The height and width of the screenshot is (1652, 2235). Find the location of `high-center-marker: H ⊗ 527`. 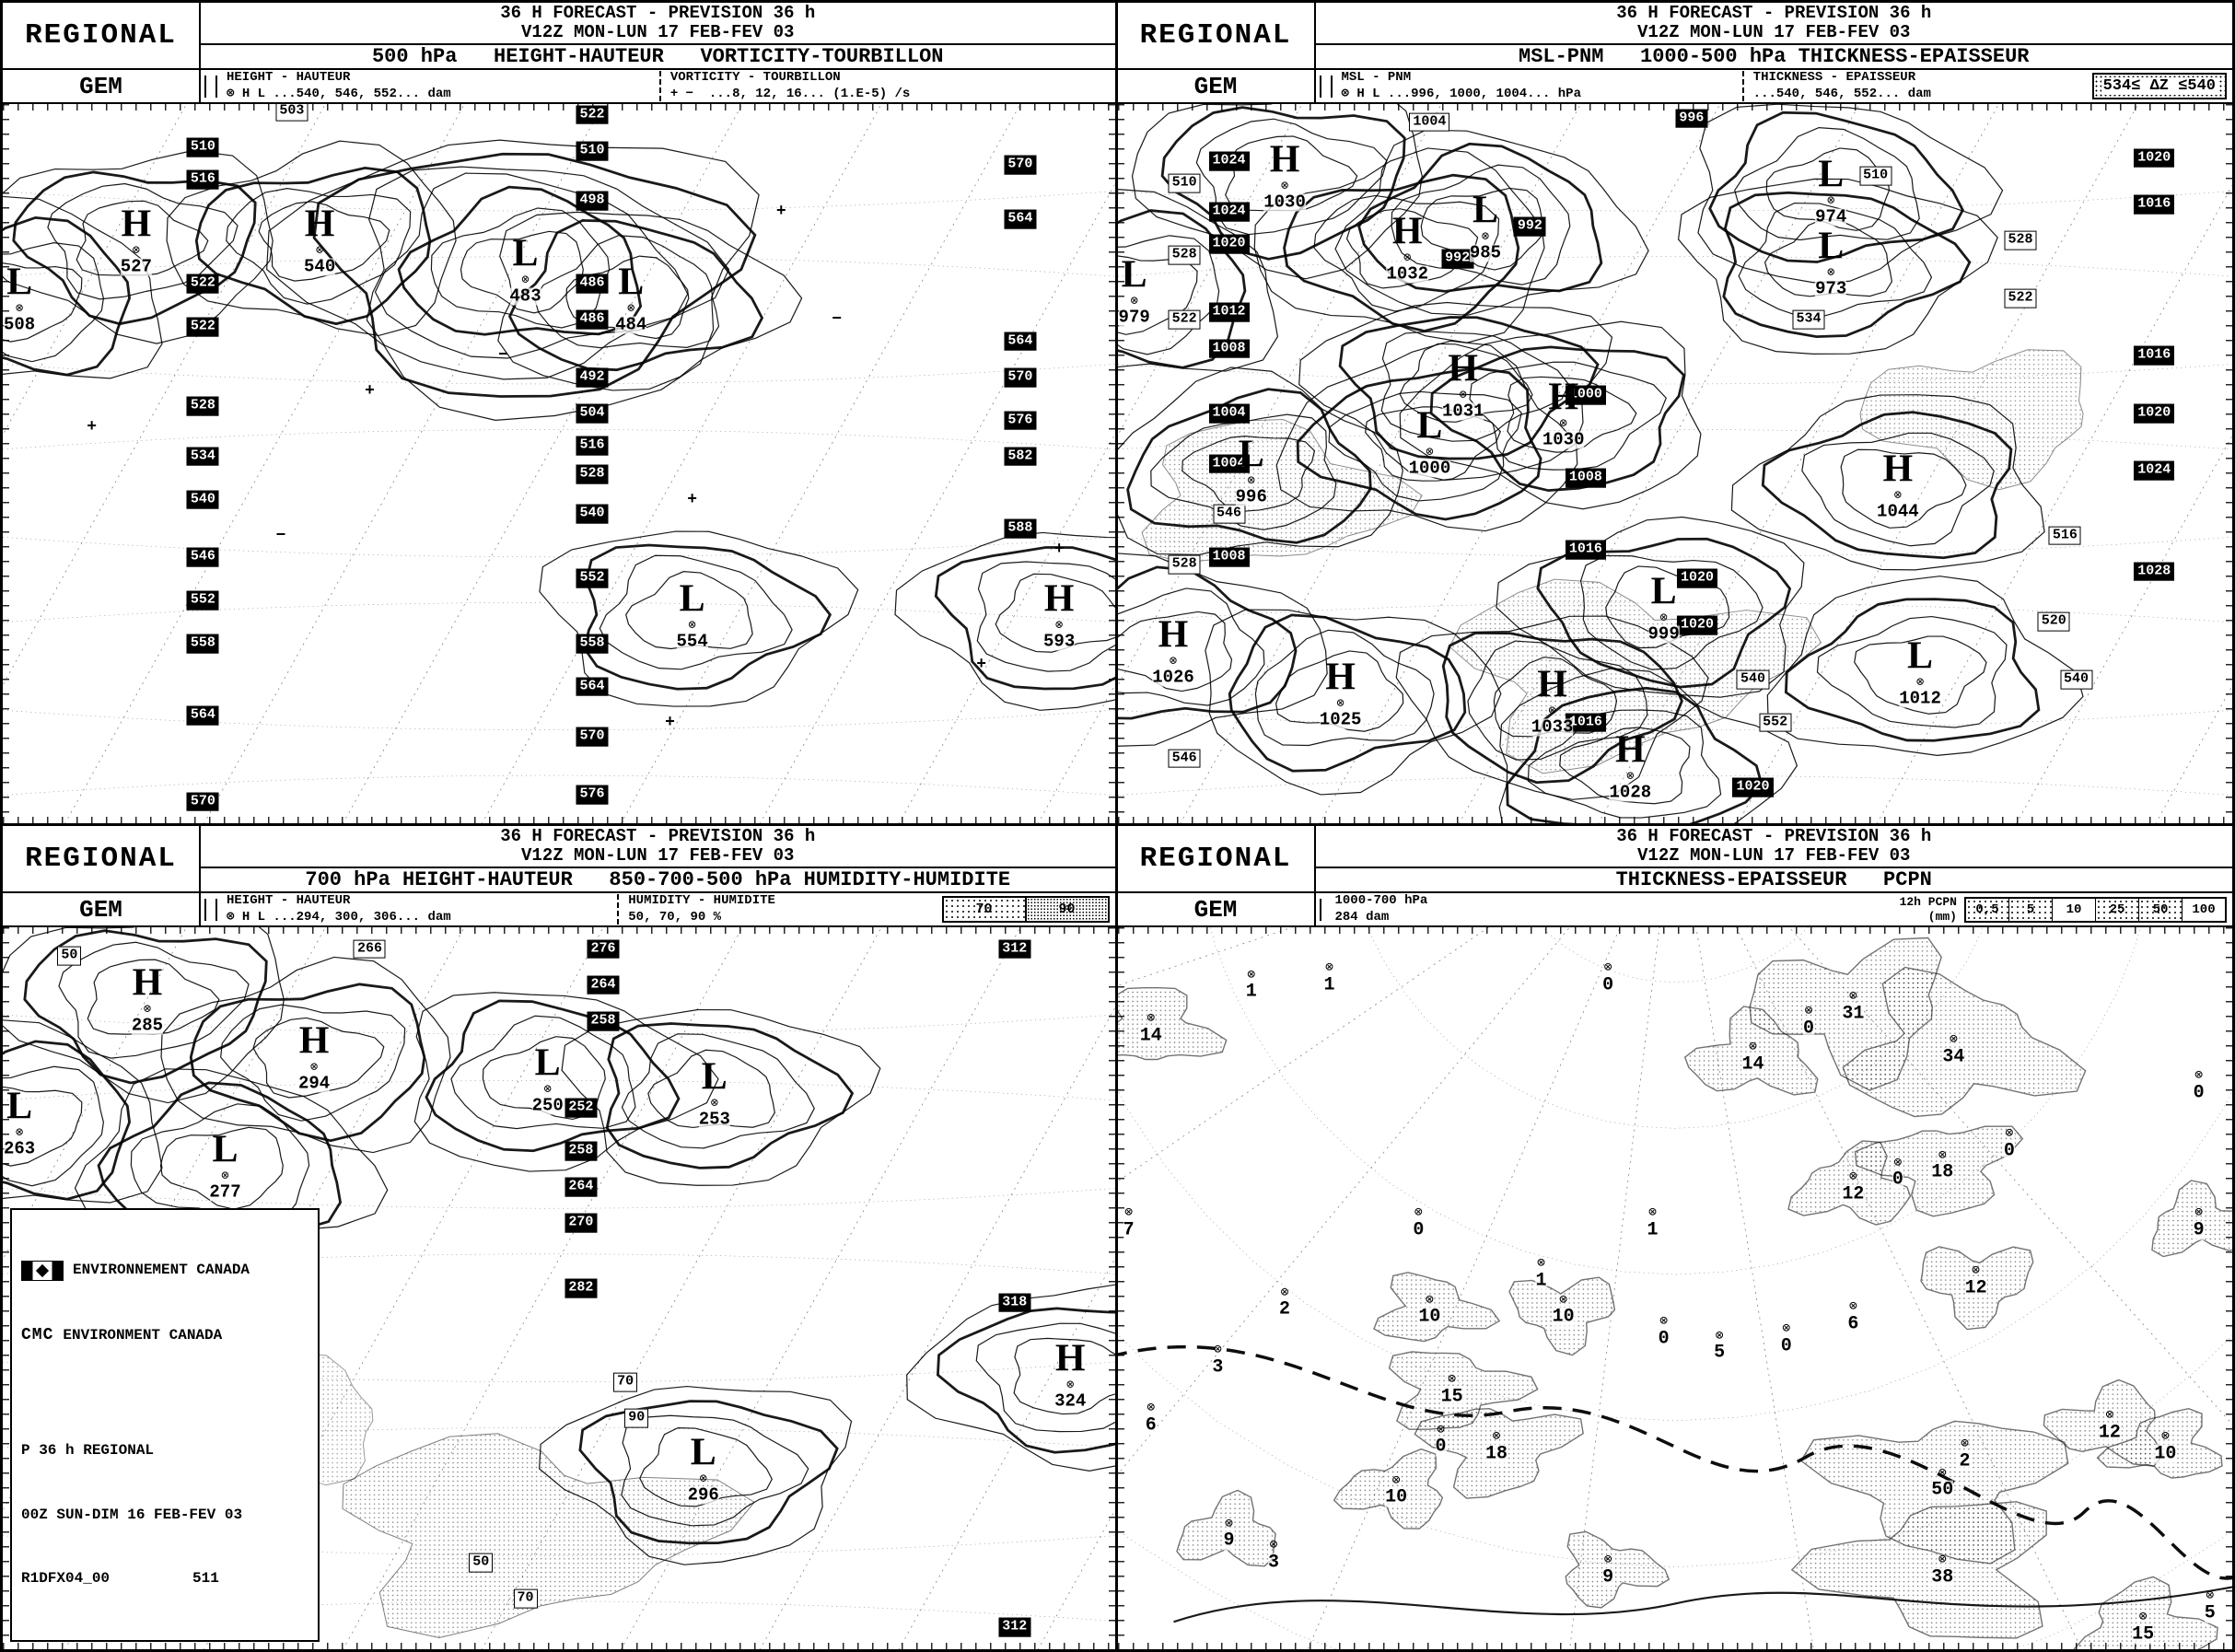

high-center-marker: H ⊗ 527 is located at coordinates (136, 240).